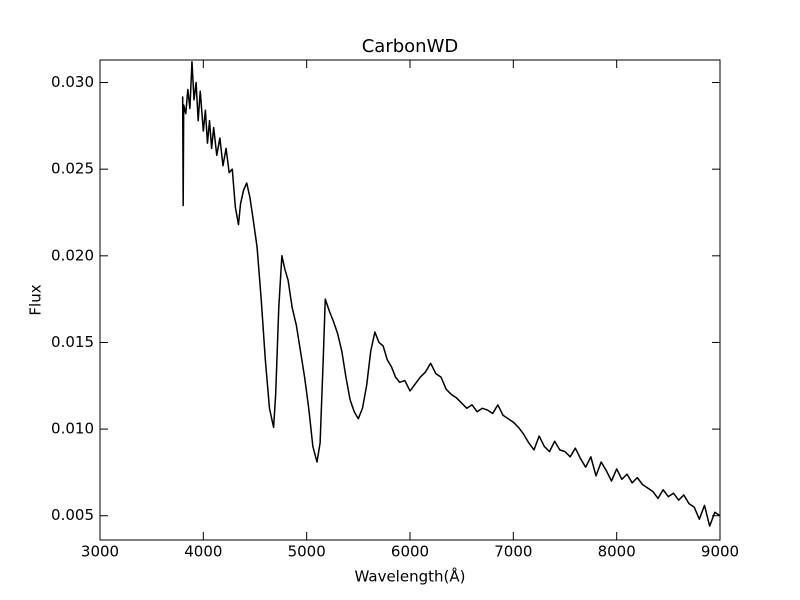 The image size is (800, 600). Describe the element at coordinates (203, 552) in the screenshot. I see `x-tick-label: 4000` at that location.